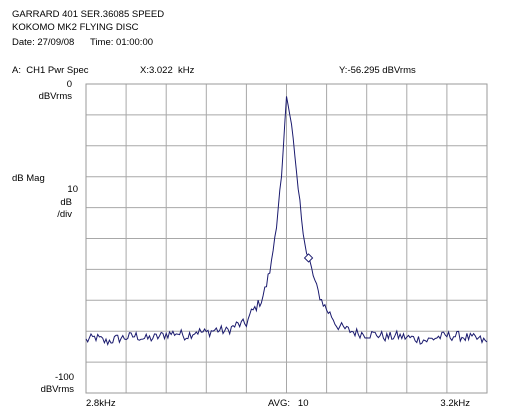 This screenshot has height=420, width=512. What do you see at coordinates (122, 42) in the screenshot?
I see `time-label: Time: 01:00:00` at bounding box center [122, 42].